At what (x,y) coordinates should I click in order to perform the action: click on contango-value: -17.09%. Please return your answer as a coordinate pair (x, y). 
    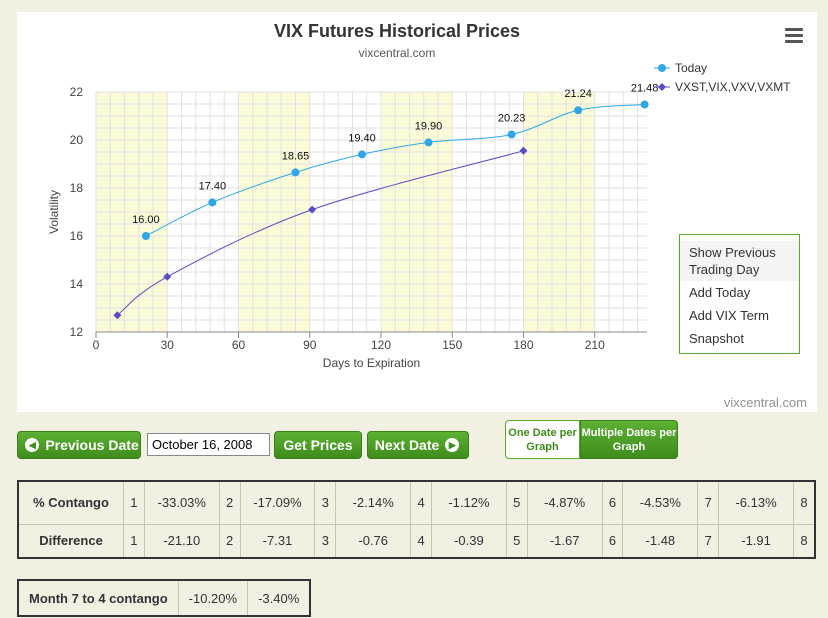
    Looking at the image, I should click on (277, 502).